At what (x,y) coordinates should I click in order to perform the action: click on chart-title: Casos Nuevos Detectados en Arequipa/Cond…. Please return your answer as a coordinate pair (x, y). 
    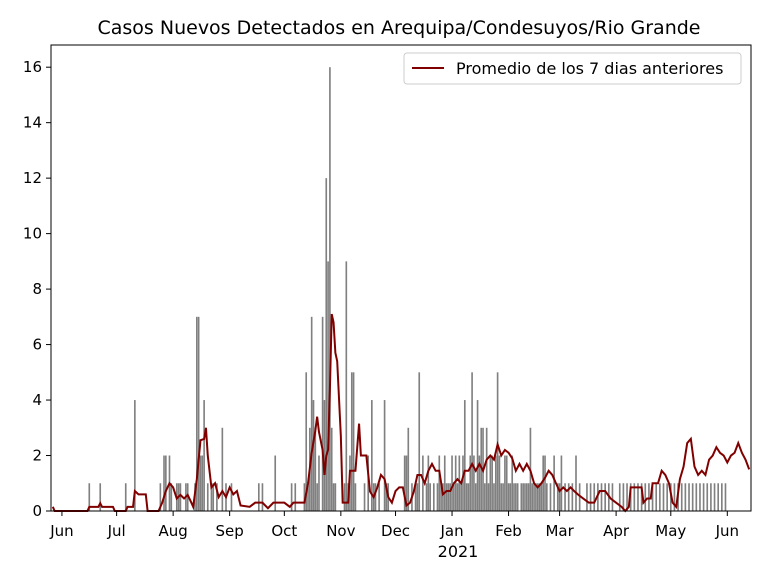
    Looking at the image, I should click on (399, 28).